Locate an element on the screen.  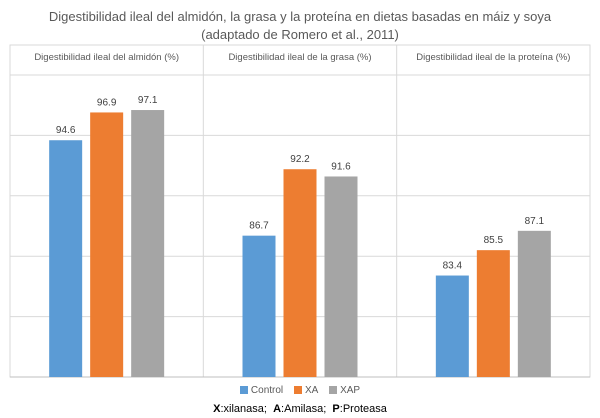
legend-item-control: Control is located at coordinates (261, 390).